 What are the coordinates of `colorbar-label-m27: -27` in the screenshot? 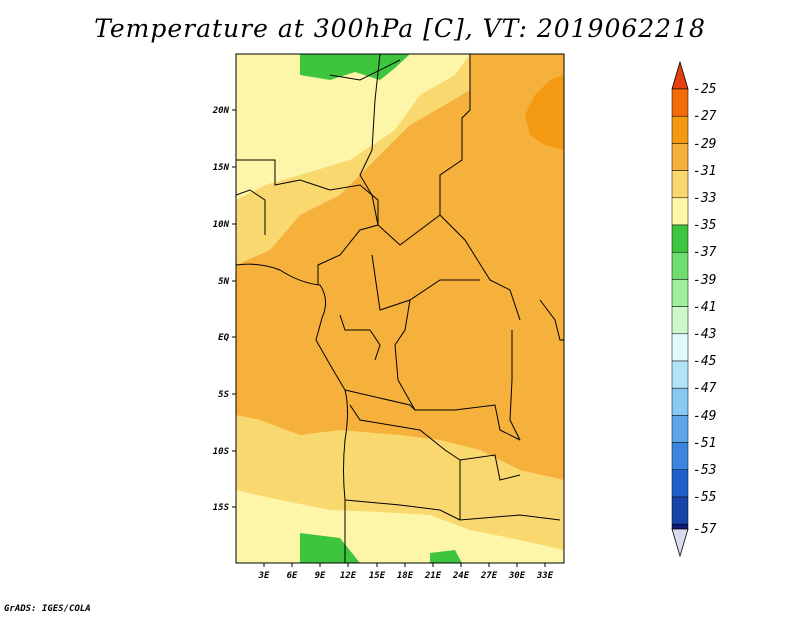 It's located at (705, 116).